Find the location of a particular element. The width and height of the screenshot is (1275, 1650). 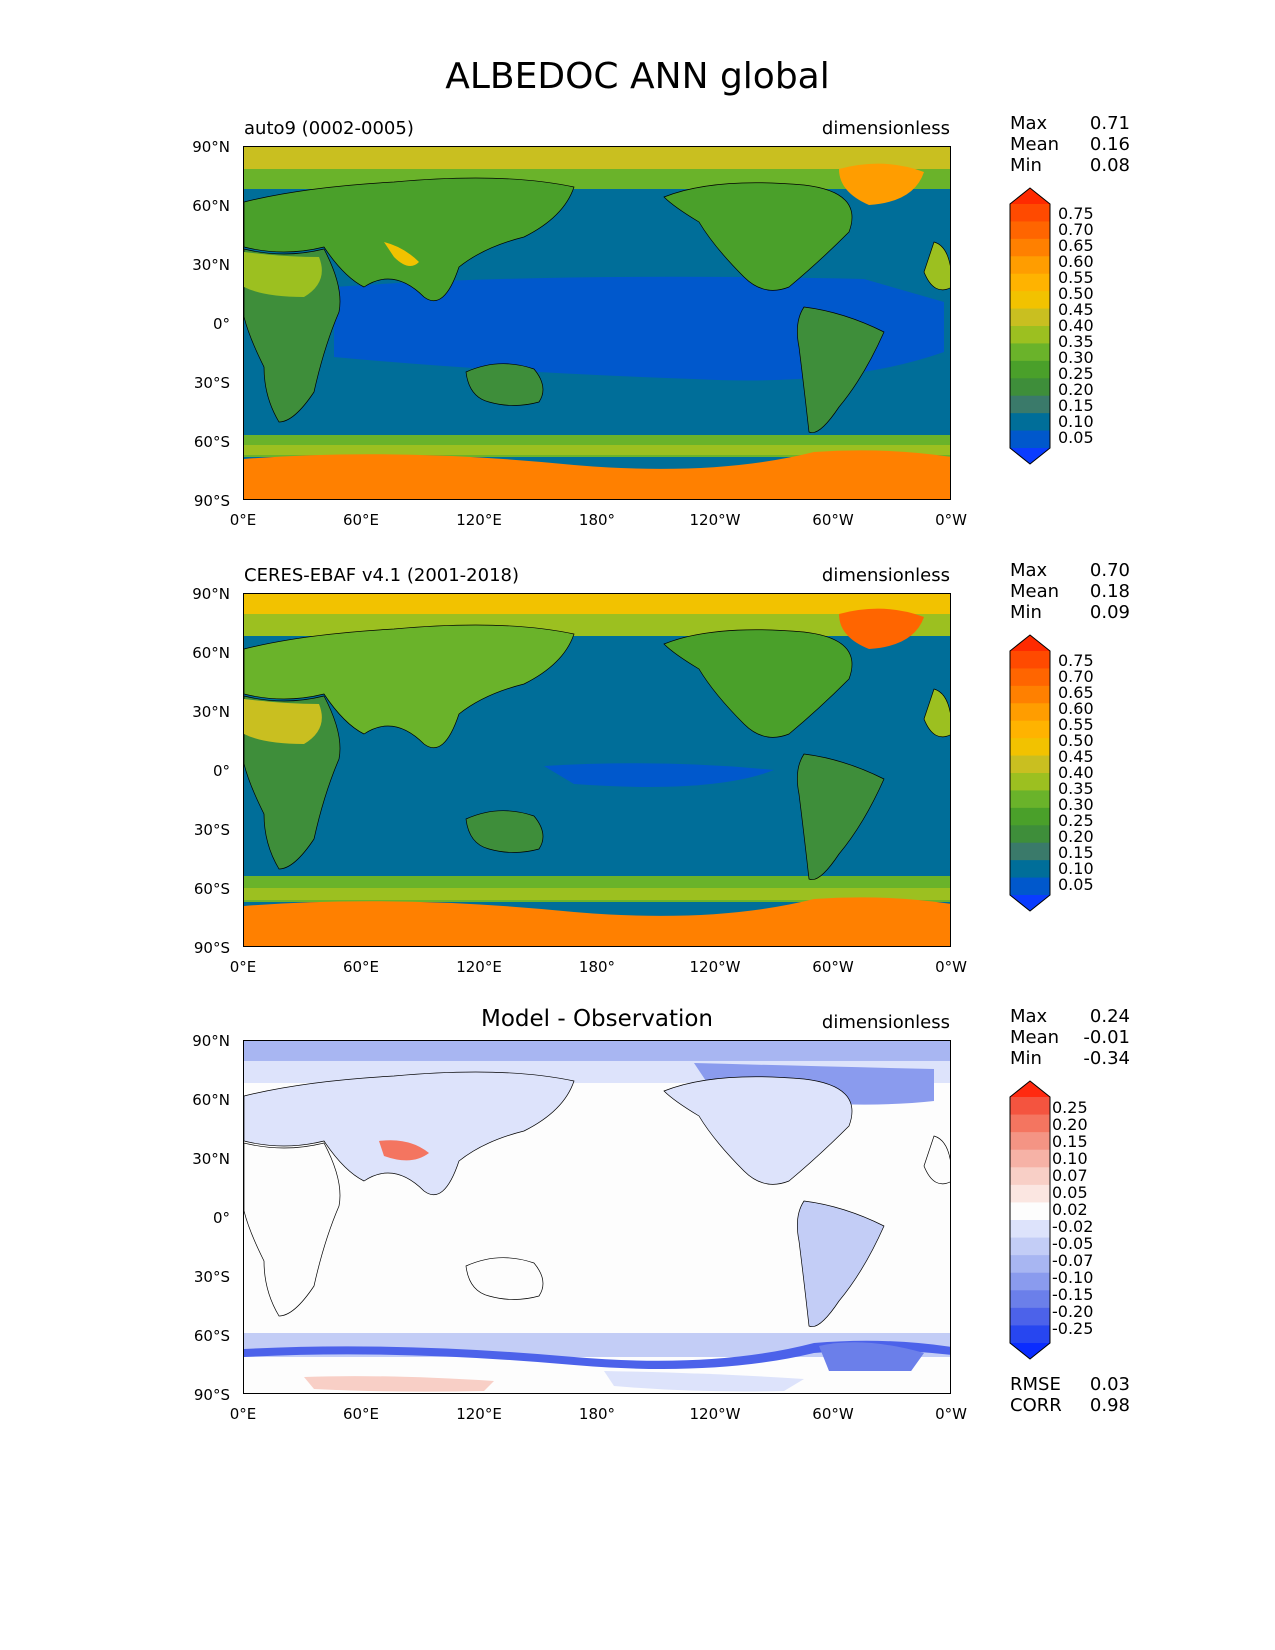

panel-2-cb-label: 0.15 is located at coordinates (1076, 852).